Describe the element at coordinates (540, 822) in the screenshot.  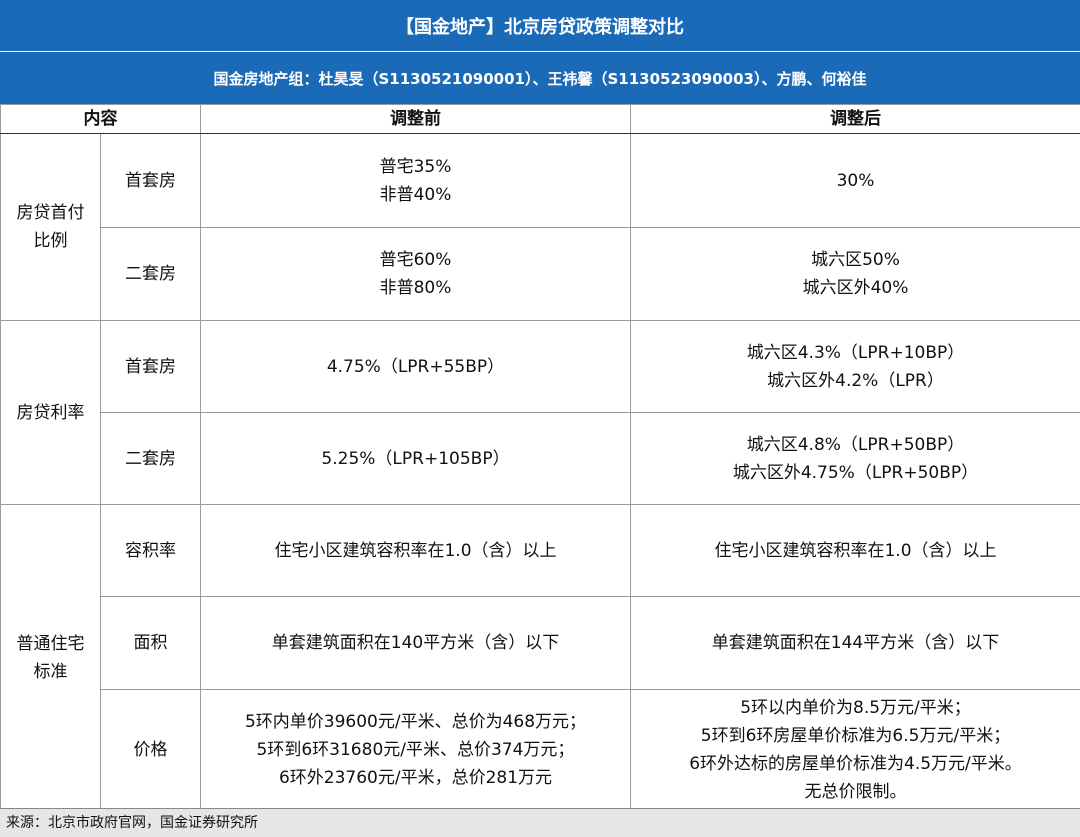
I see `source-note: 来源：北京市政府官网，国金证券研究所` at that location.